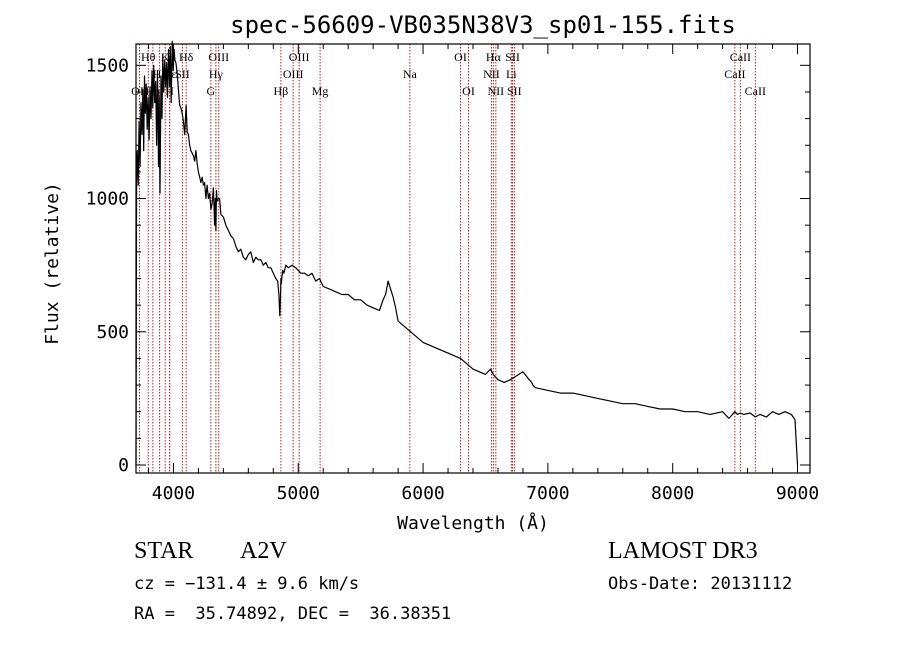  What do you see at coordinates (247, 584) in the screenshot?
I see `redshift-readout: cz = −131.4 ± 9.6 km/s` at bounding box center [247, 584].